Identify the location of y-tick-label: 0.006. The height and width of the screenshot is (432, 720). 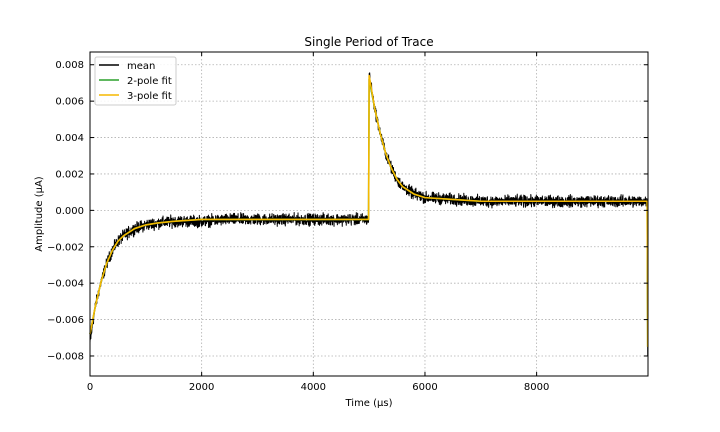
(69, 102).